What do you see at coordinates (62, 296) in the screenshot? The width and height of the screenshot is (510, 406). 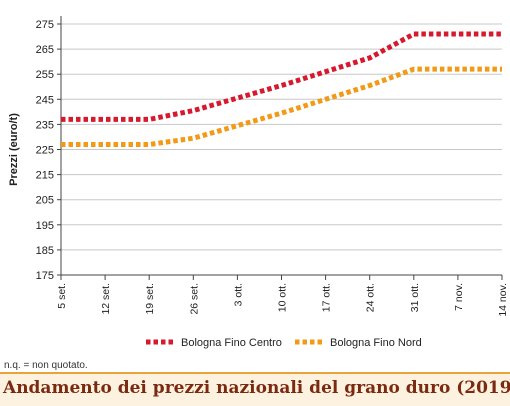 I see `x-tick-label: 5 set.` at bounding box center [62, 296].